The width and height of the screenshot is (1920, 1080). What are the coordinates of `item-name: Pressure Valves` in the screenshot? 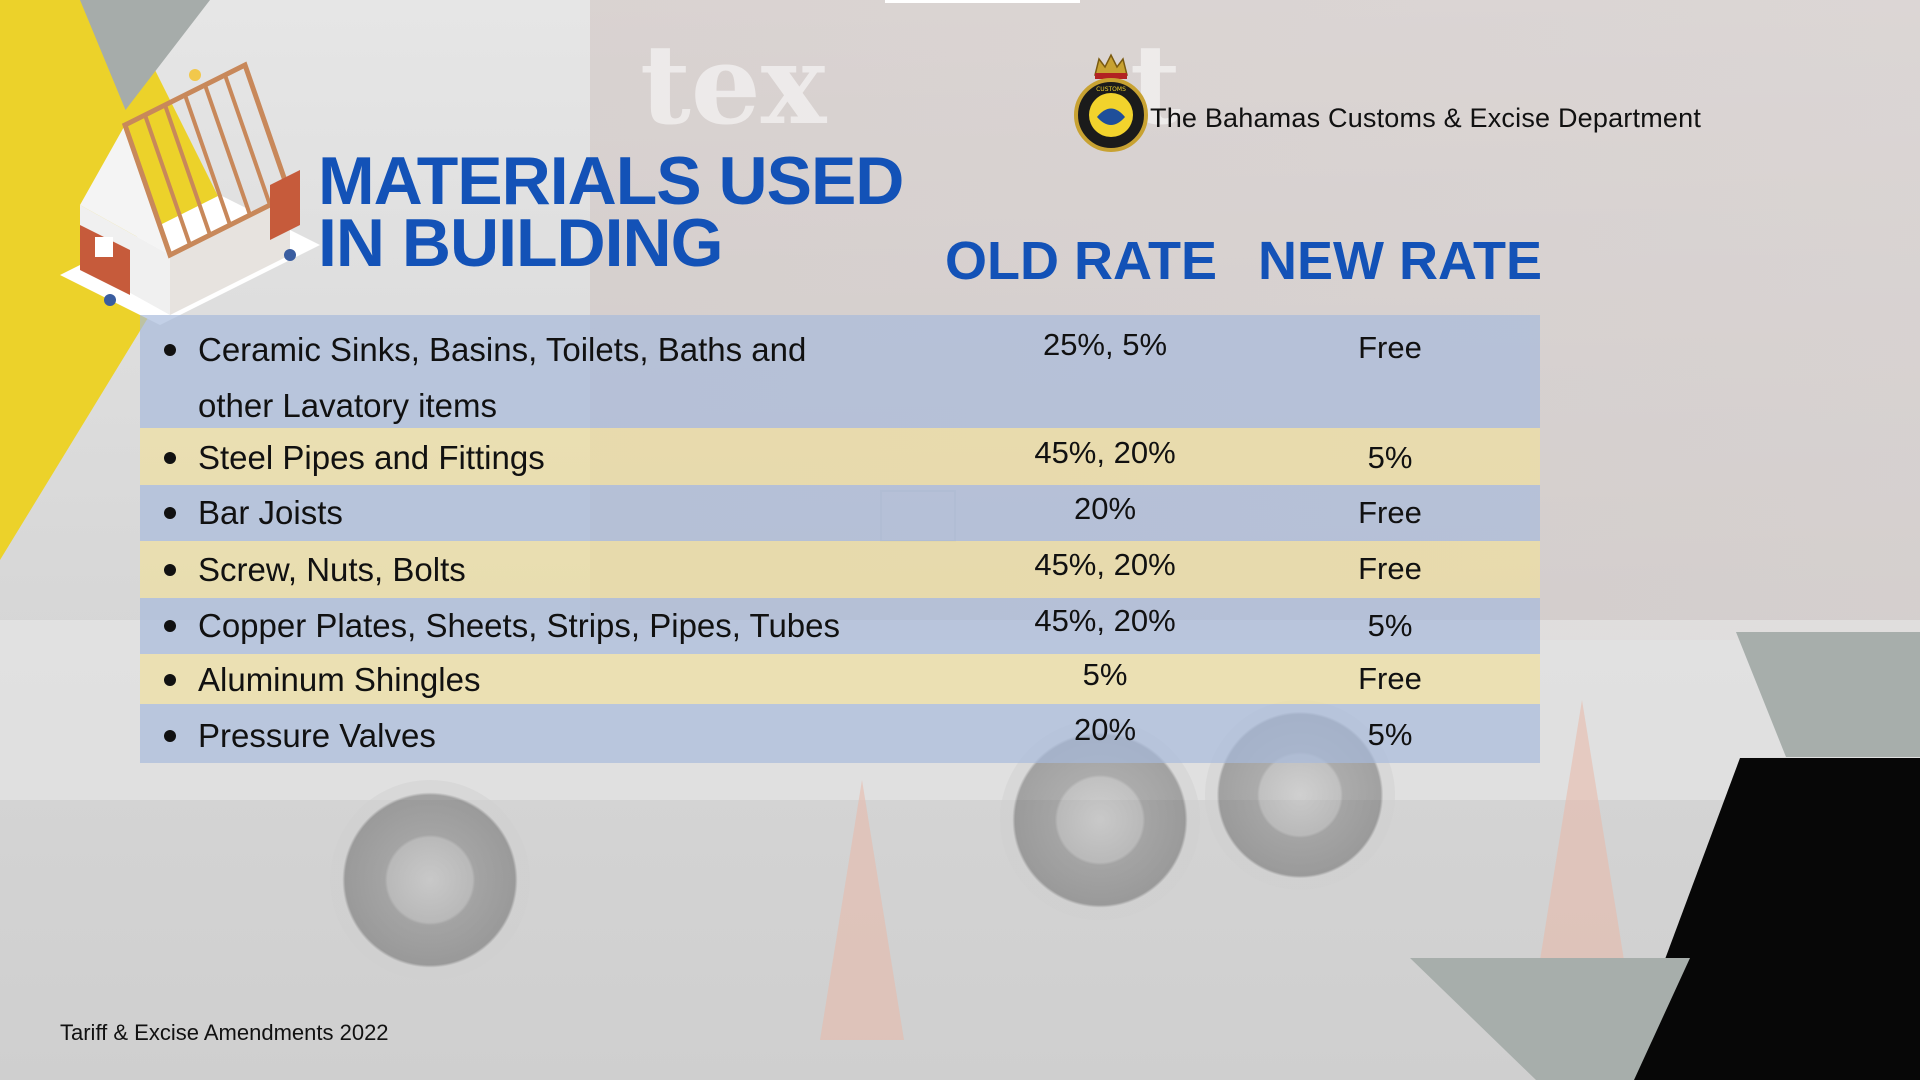 It's located at (317, 735).